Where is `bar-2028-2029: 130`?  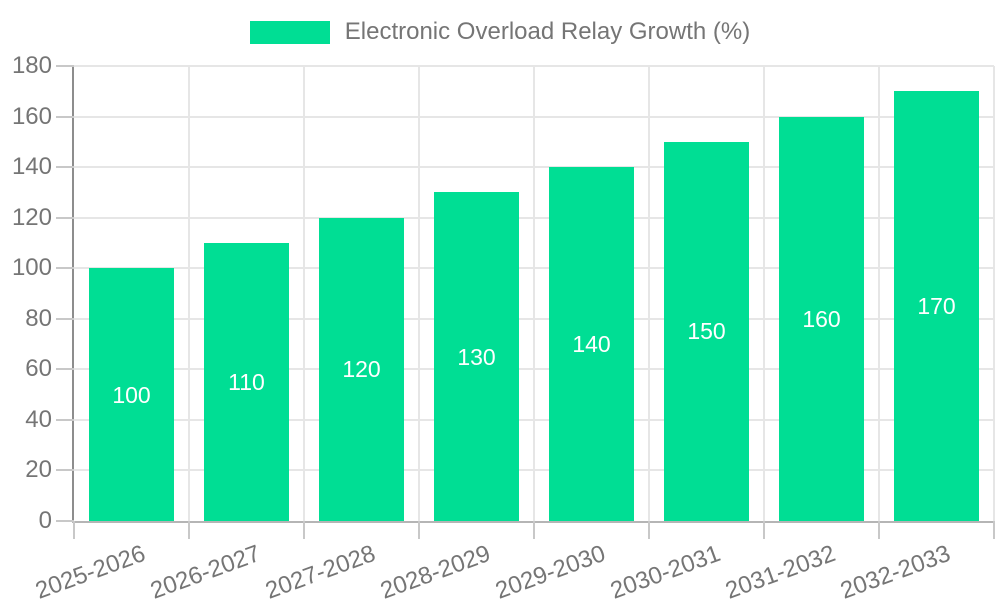
bar-2028-2029: 130 is located at coordinates (476, 356).